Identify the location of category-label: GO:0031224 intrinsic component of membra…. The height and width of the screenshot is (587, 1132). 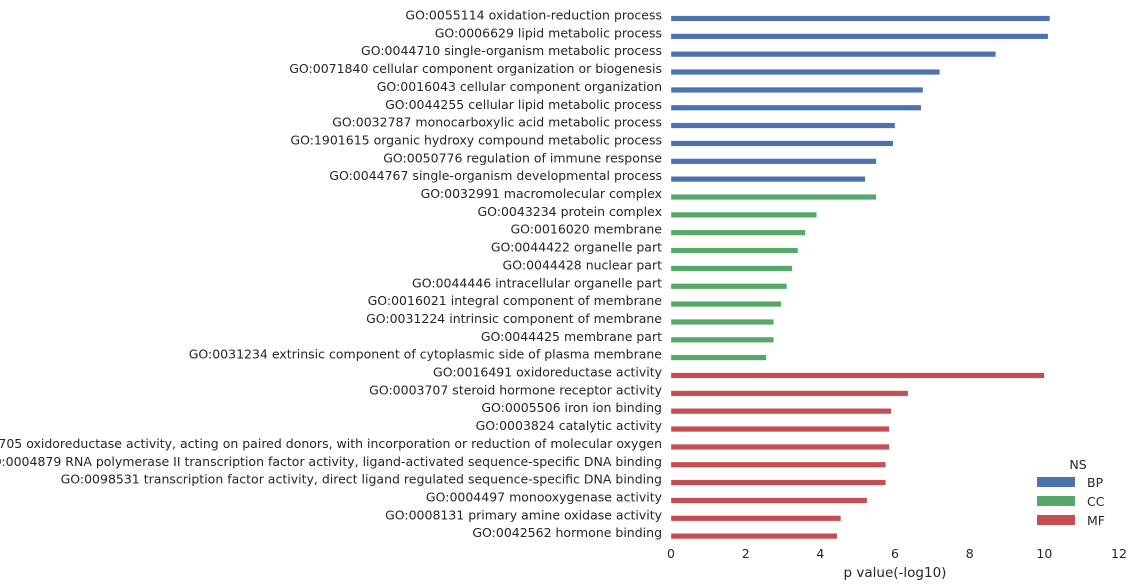
(514, 318).